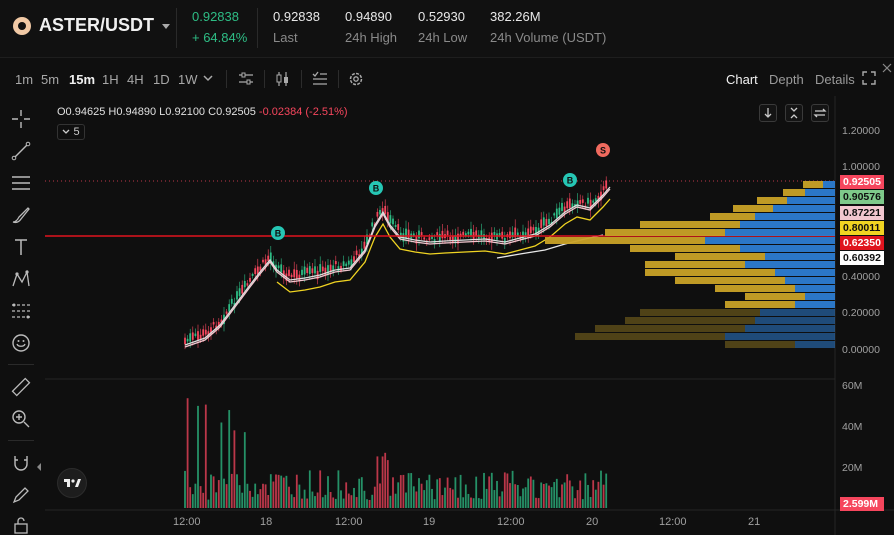 The height and width of the screenshot is (535, 894). What do you see at coordinates (24, 79) in the screenshot?
I see `timeframe-1m: 1m` at bounding box center [24, 79].